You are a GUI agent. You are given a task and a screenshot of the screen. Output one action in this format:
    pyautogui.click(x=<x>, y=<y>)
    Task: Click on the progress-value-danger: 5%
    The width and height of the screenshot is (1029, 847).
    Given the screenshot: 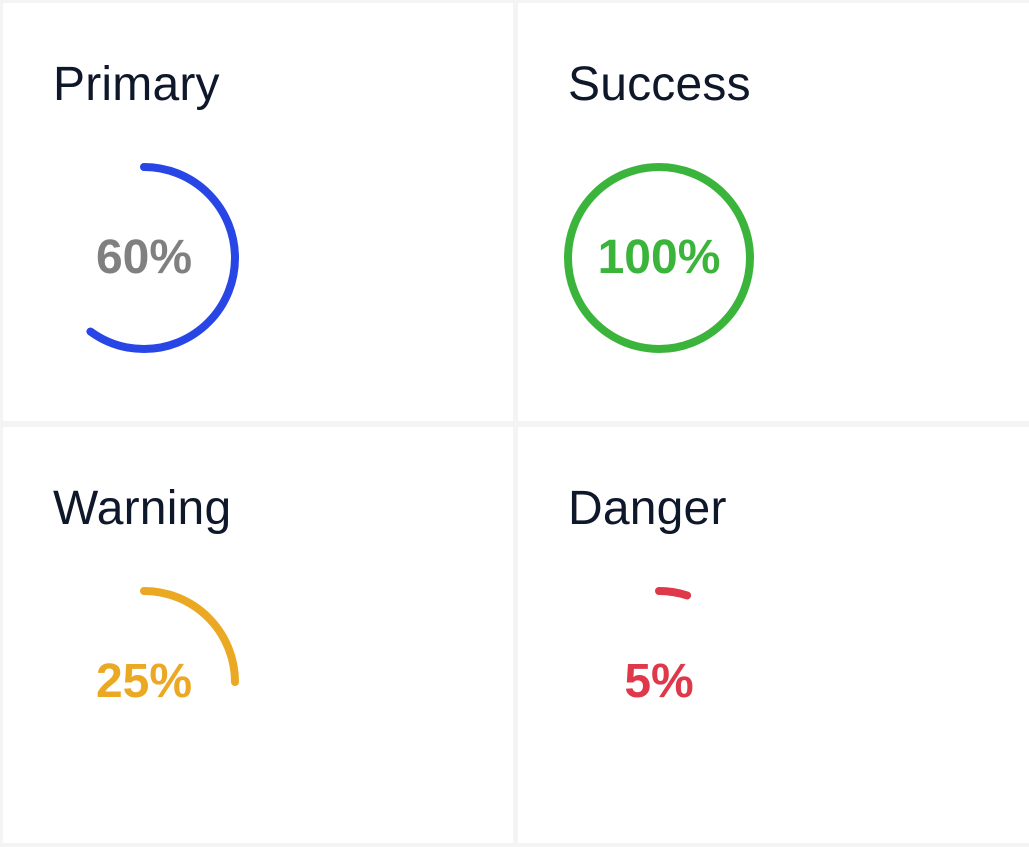 What is the action you would take?
    pyautogui.click(x=659, y=681)
    